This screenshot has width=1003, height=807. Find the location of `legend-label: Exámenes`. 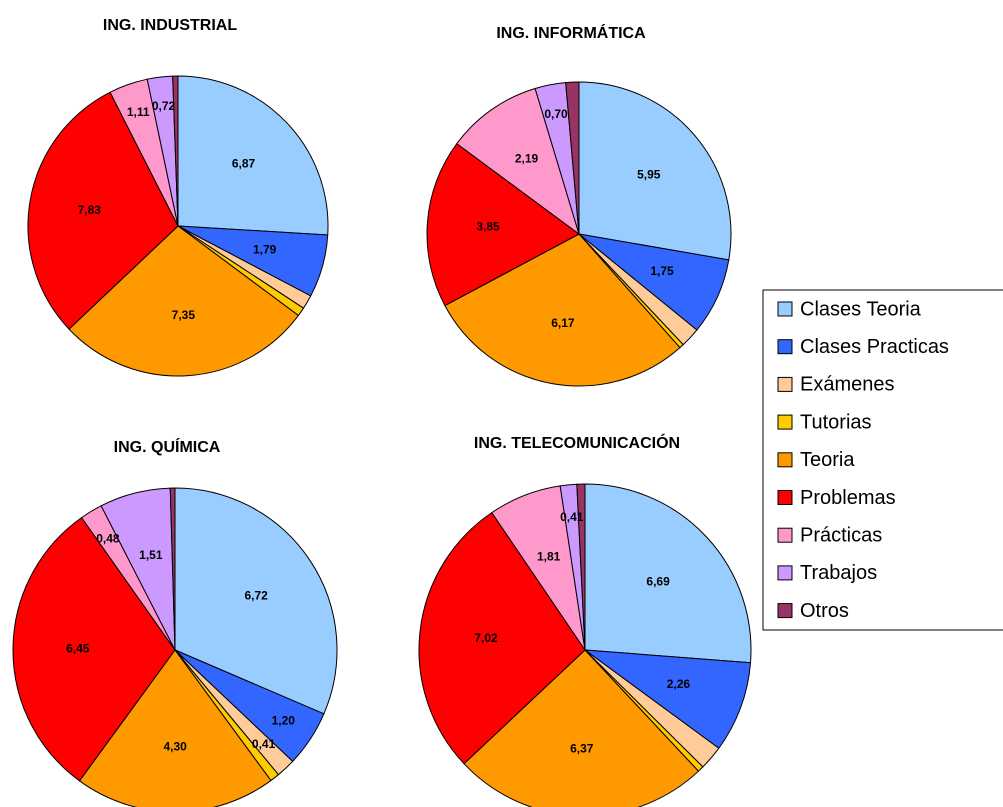

legend-label: Exámenes is located at coordinates (847, 385).